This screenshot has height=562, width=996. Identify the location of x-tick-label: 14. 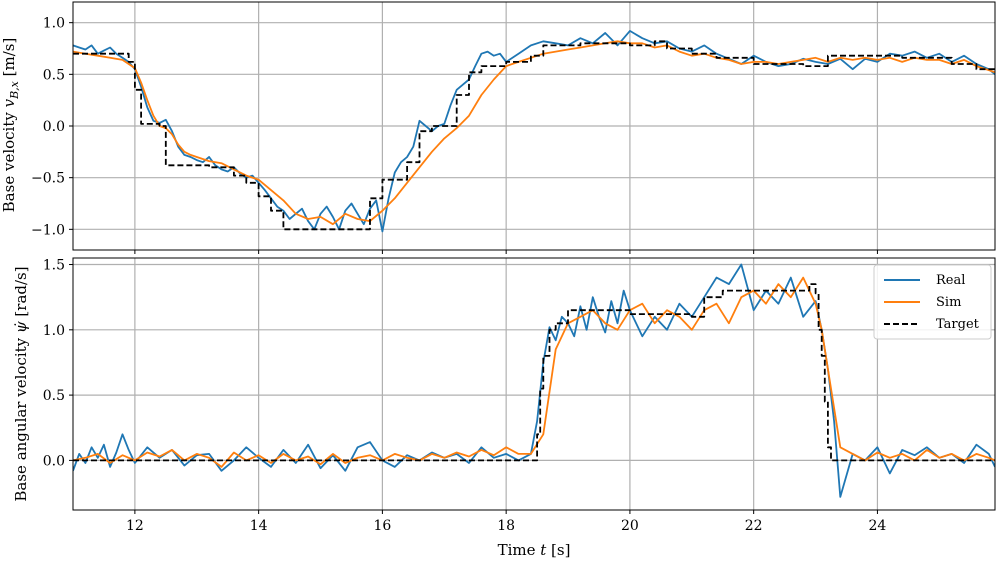
(259, 526).